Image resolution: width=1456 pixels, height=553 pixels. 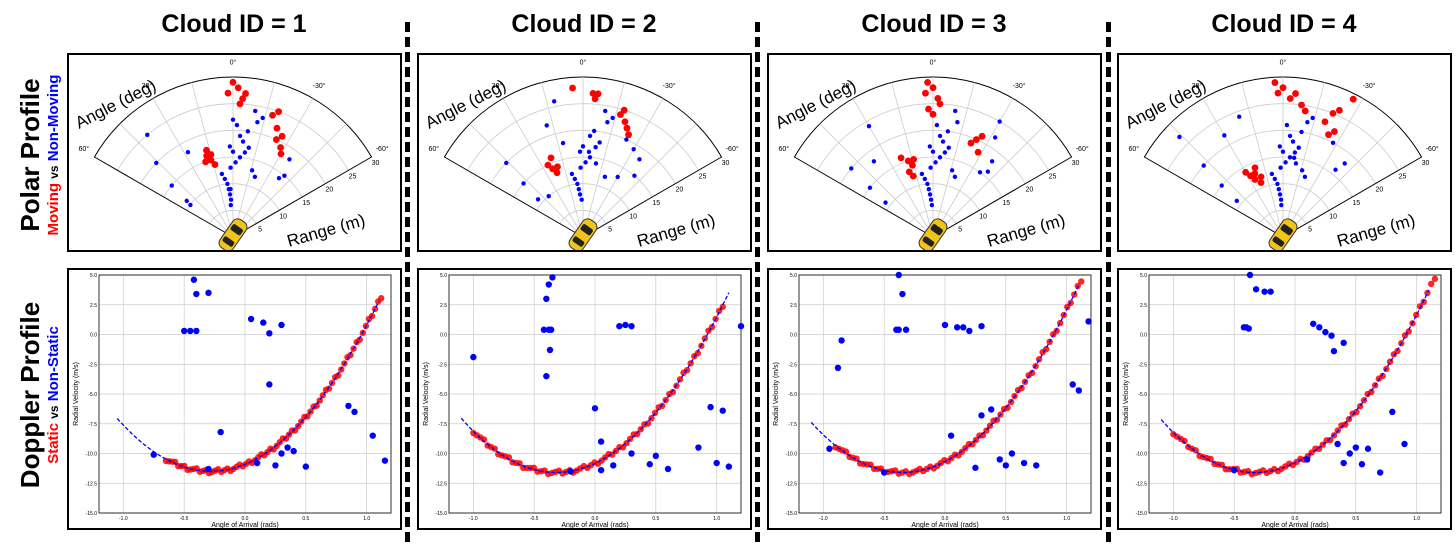 What do you see at coordinates (1284, 24) in the screenshot?
I see `cloud-4-title: Cloud ID = 4` at bounding box center [1284, 24].